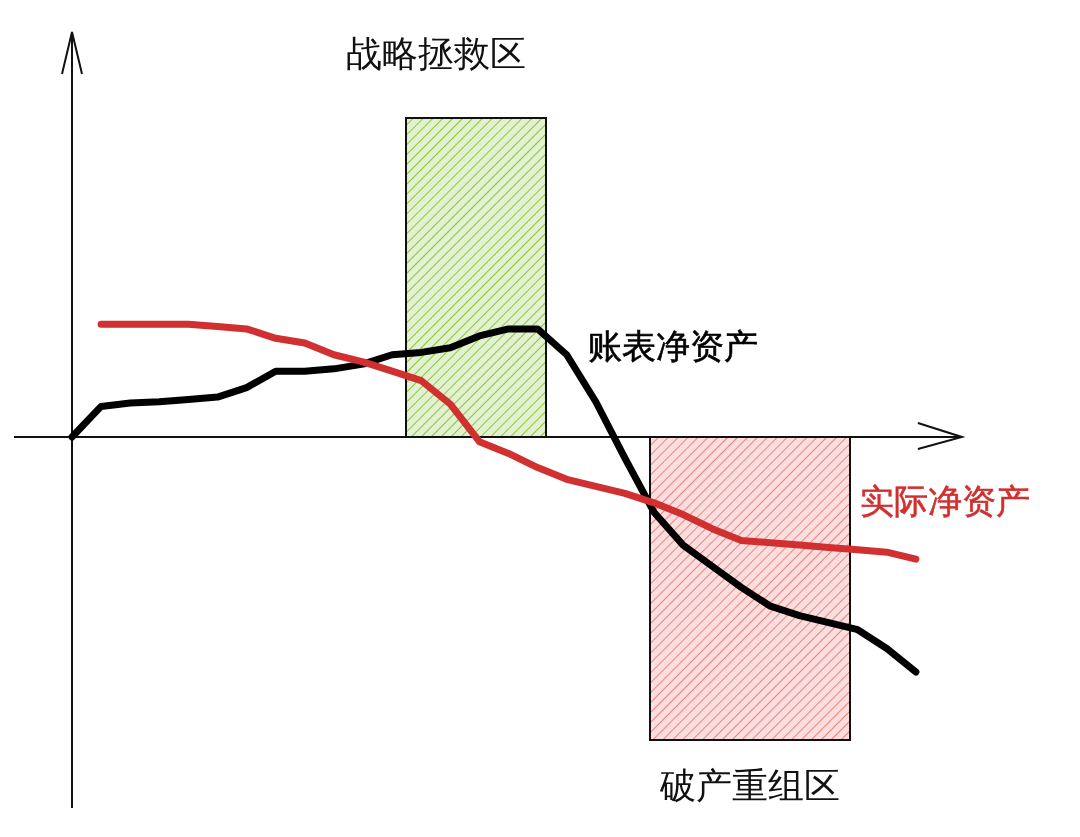 The height and width of the screenshot is (837, 1080). Describe the element at coordinates (673, 346) in the screenshot. I see `series-label: 账表净资产` at that location.